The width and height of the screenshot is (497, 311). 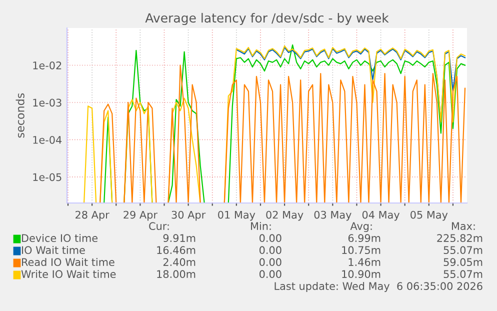 I want to click on y-tick-label: 1e-03, so click(x=47, y=102).